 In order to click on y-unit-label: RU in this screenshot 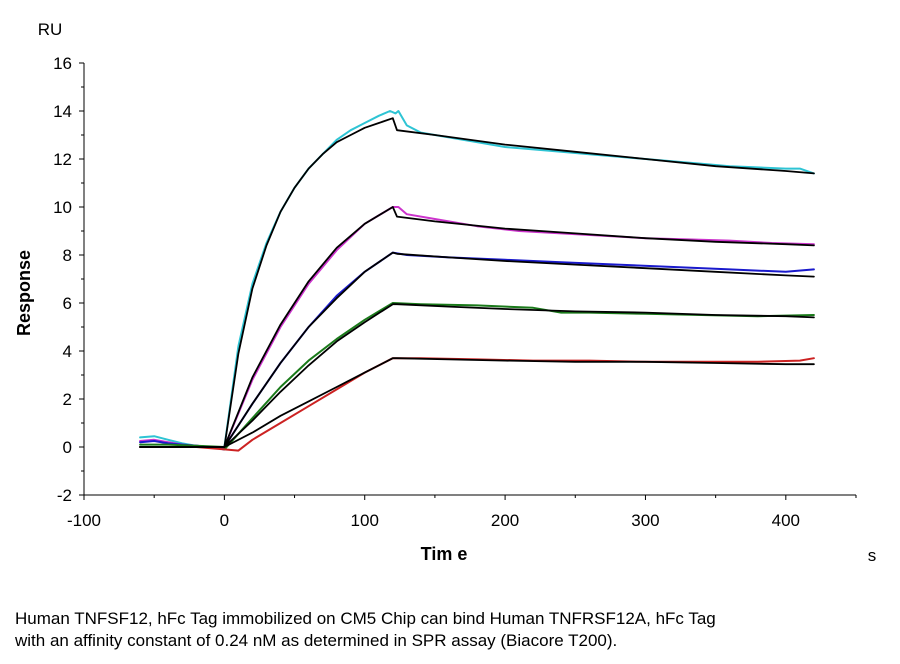, I will do `click(50, 29)`.